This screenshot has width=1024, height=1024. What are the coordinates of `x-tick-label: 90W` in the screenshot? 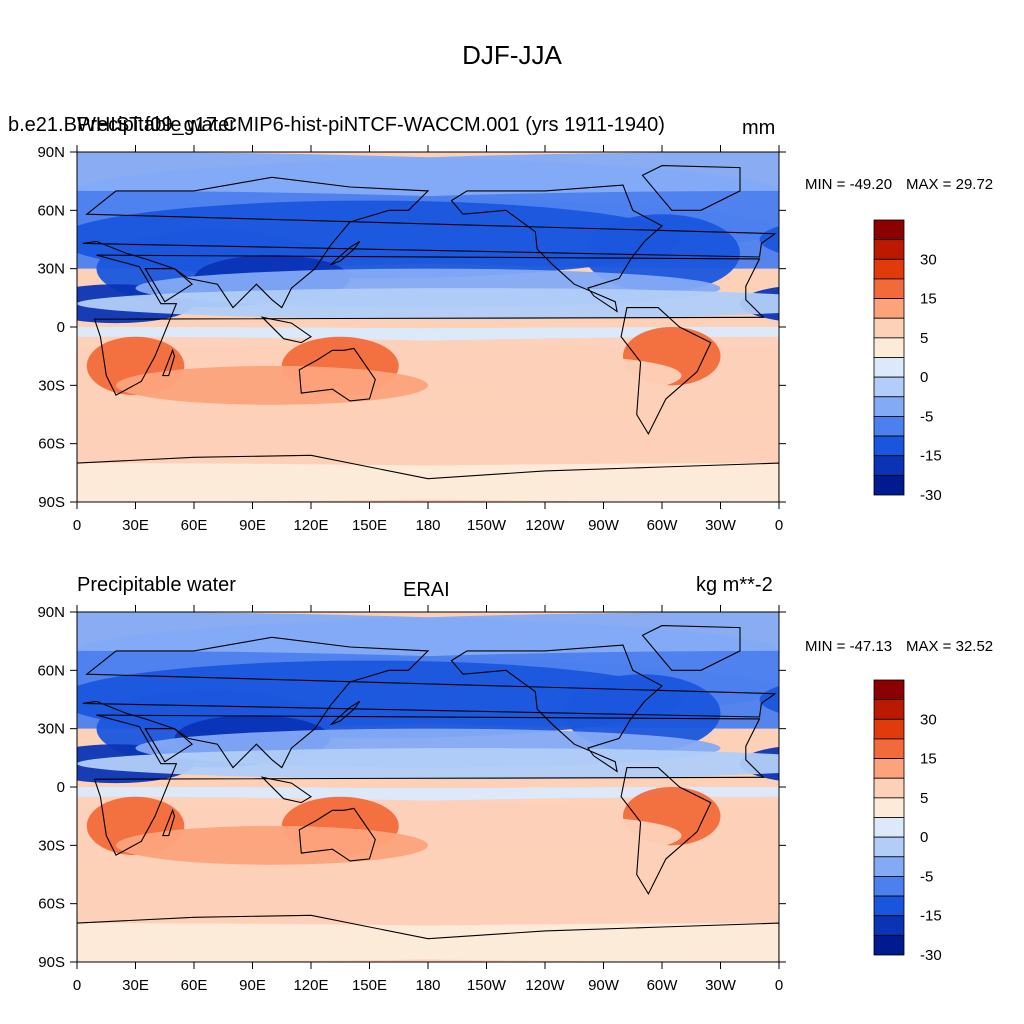 It's located at (604, 525).